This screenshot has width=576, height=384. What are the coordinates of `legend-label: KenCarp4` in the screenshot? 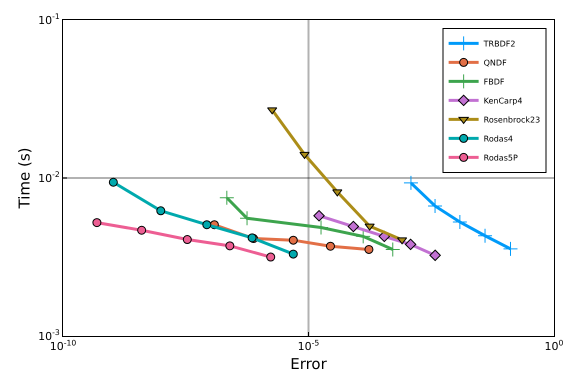 It's located at (503, 101).